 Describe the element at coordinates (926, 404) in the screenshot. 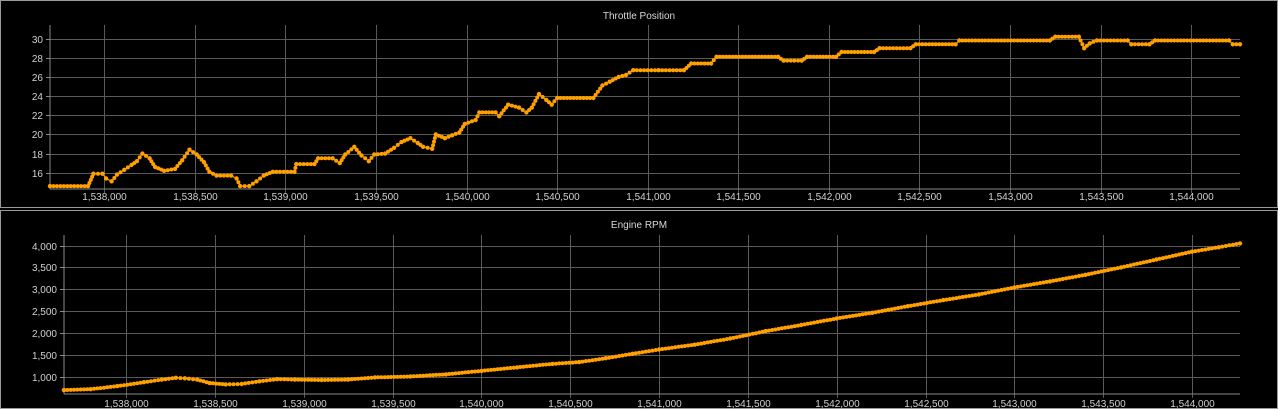

I see `x-tick-label: 1,542,500` at that location.